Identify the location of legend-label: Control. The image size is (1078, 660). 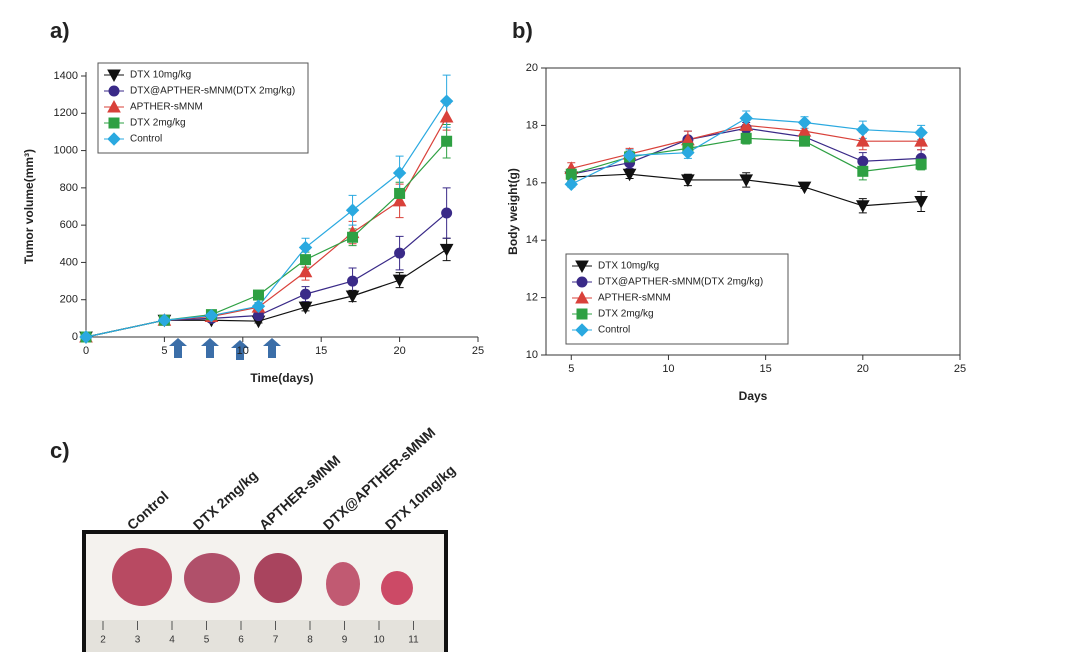
(146, 139).